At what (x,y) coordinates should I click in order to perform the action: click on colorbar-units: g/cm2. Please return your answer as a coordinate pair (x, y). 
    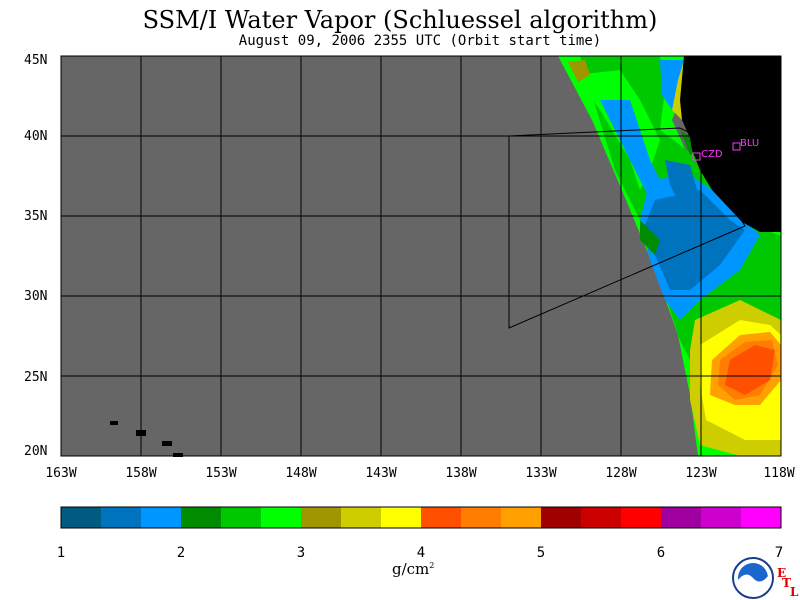
    Looking at the image, I should click on (413, 569).